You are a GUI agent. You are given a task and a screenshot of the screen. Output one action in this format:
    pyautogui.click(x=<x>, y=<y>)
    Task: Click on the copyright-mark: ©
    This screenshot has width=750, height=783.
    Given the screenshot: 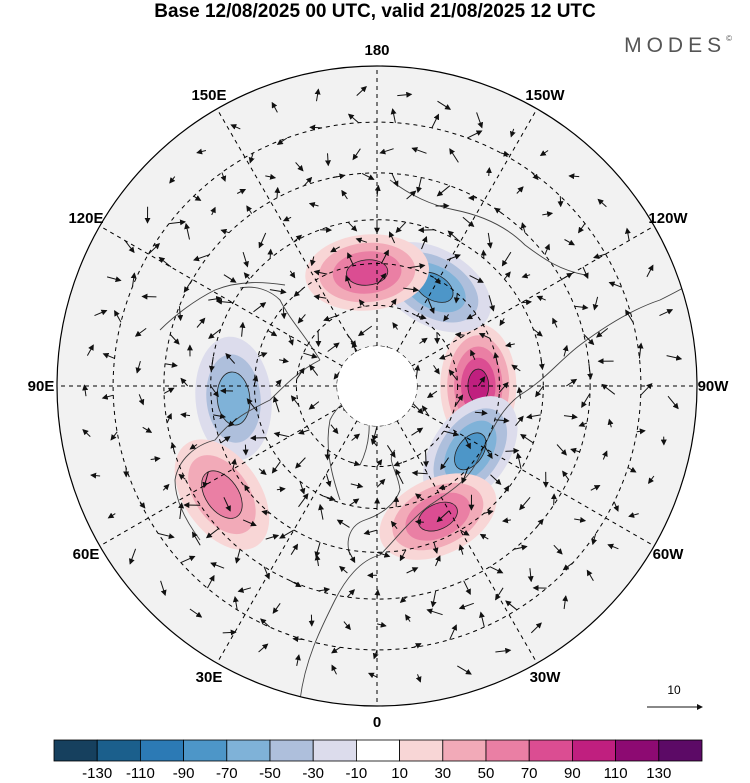 What is the action you would take?
    pyautogui.click(x=729, y=38)
    